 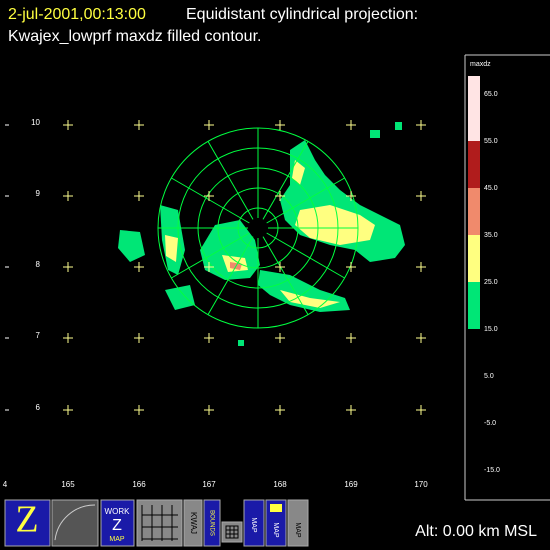 I want to click on lon-label: 167, so click(x=209, y=484).